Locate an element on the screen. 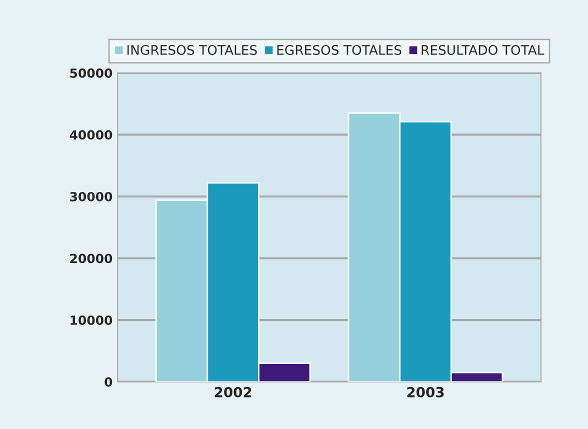  legend-label: INGRESOS TOTALES is located at coordinates (192, 49).